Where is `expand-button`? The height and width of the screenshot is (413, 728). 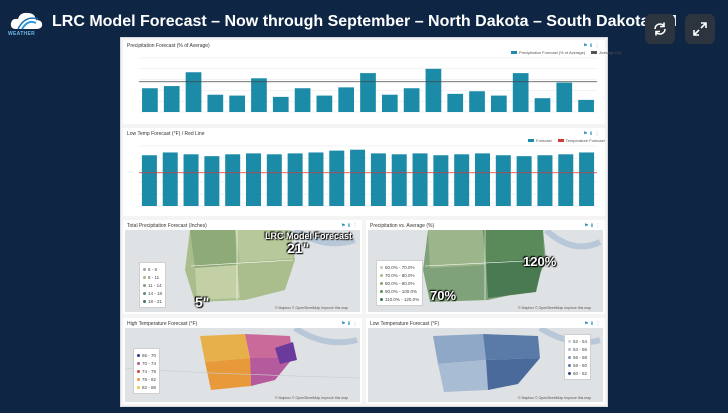 expand-button is located at coordinates (700, 29).